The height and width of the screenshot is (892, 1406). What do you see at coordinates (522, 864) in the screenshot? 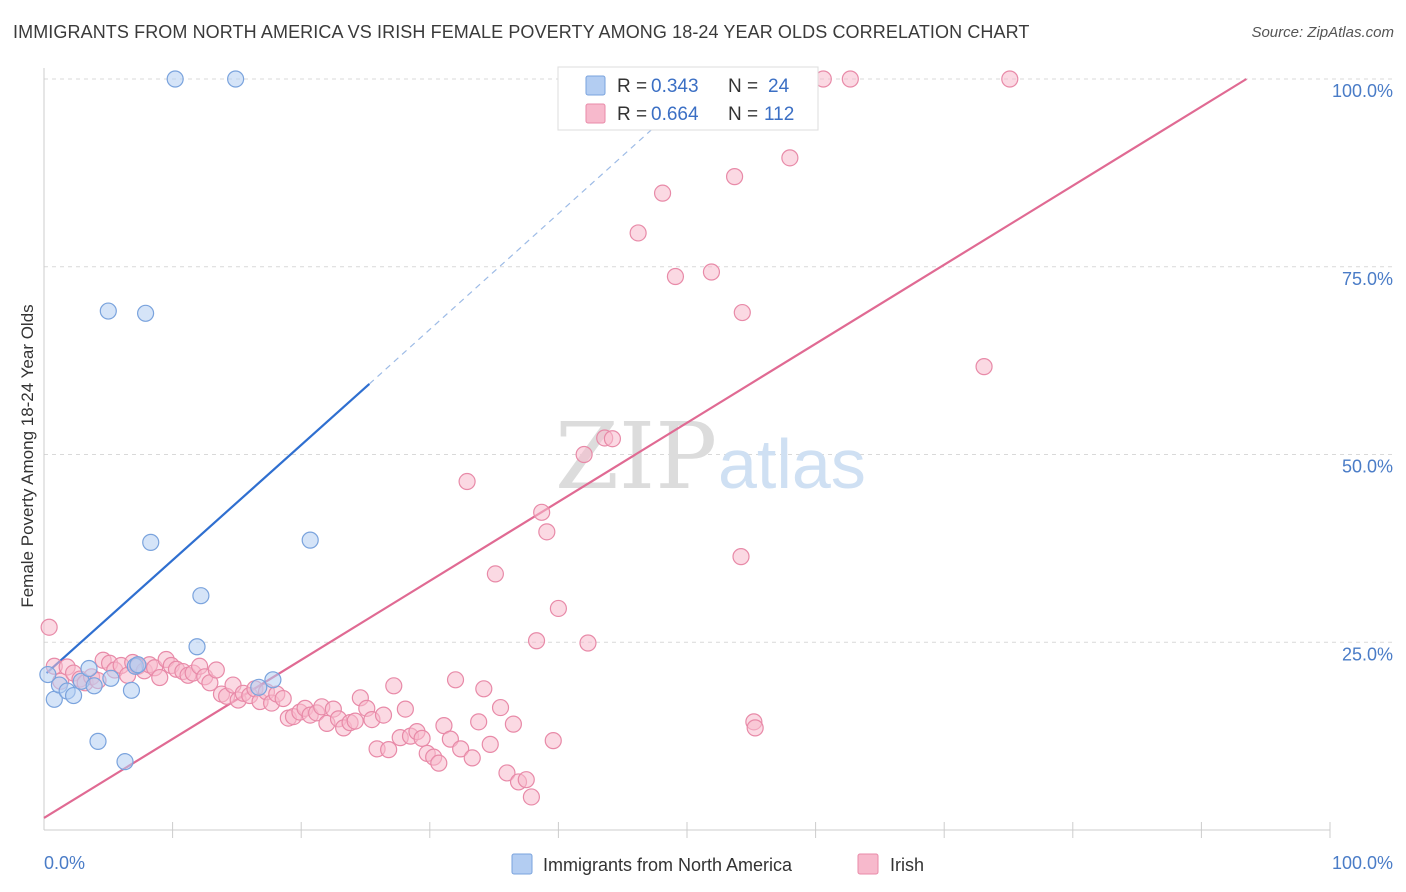
I see `series-legend-swatch-blue` at bounding box center [522, 864].